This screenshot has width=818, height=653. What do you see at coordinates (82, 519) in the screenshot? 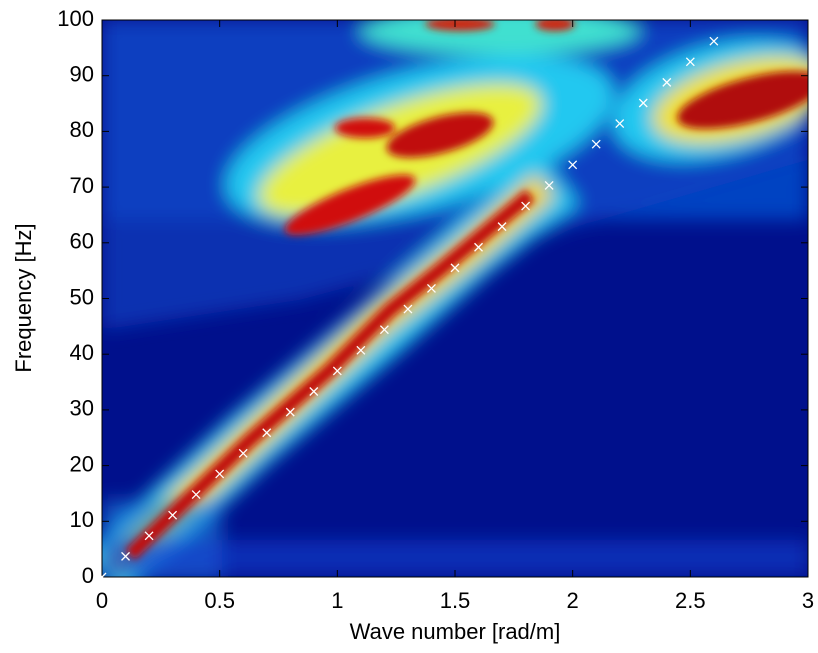
I see `y-tick-label: 10` at bounding box center [82, 519].